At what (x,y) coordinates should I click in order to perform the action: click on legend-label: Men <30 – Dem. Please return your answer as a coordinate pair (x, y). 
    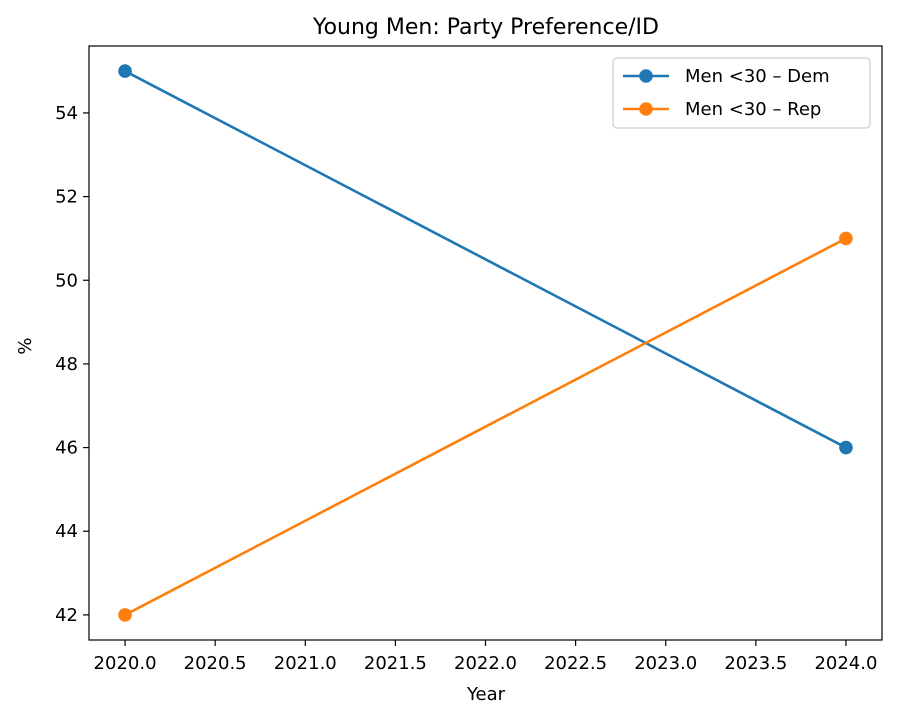
    Looking at the image, I should click on (757, 76).